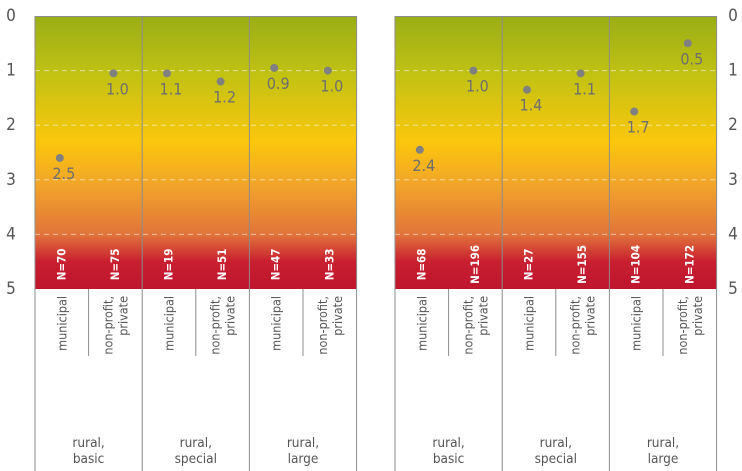 This screenshot has height=471, width=742. What do you see at coordinates (11, 289) in the screenshot?
I see `y-tick-label-left: 5` at bounding box center [11, 289].